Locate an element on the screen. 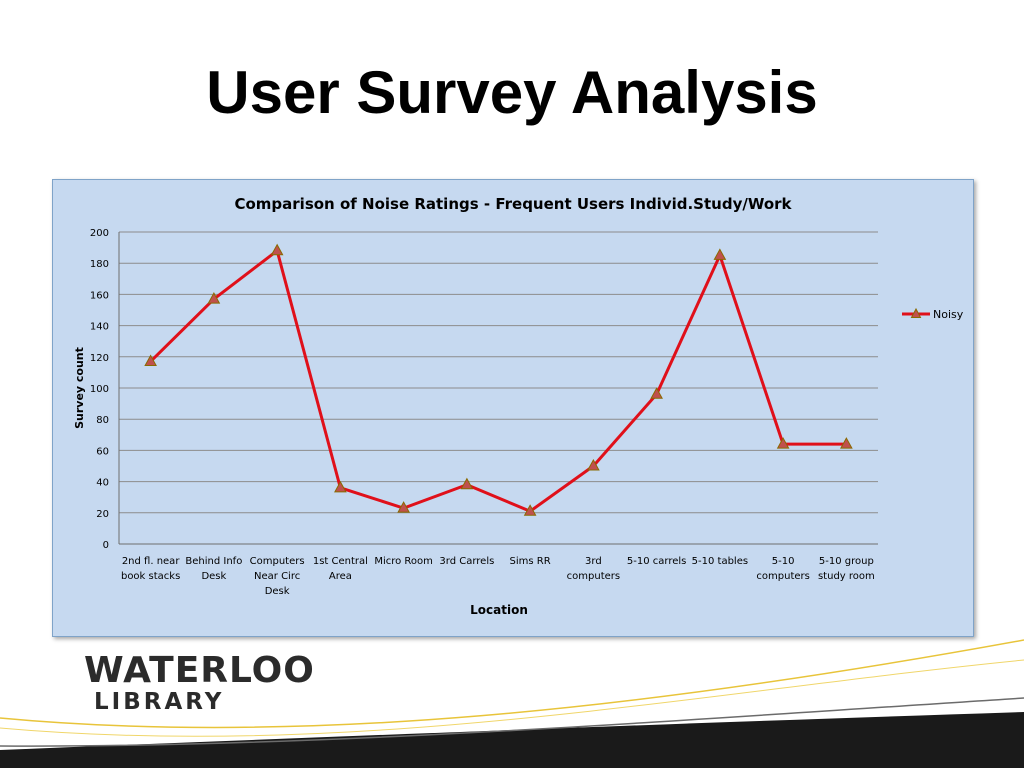  y-tick-label: 20 is located at coordinates (102, 514).